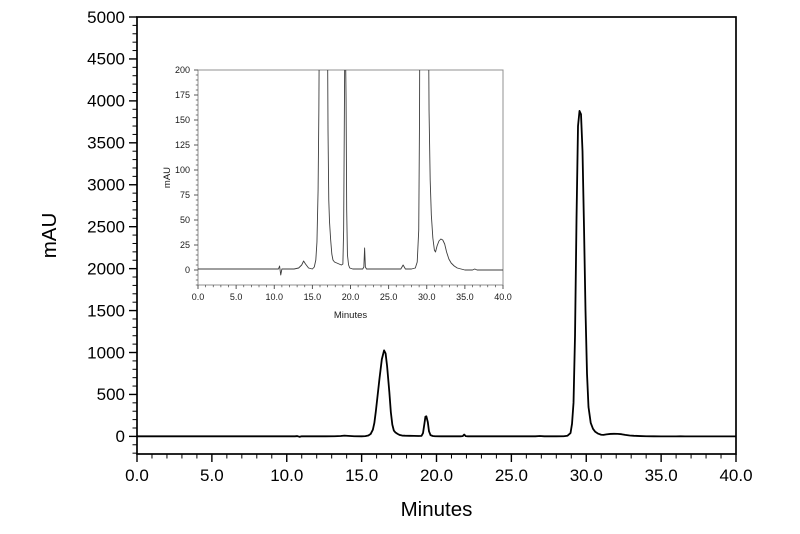  Describe the element at coordinates (274, 297) in the screenshot. I see `inset-x-tick-label: 10.0` at that location.